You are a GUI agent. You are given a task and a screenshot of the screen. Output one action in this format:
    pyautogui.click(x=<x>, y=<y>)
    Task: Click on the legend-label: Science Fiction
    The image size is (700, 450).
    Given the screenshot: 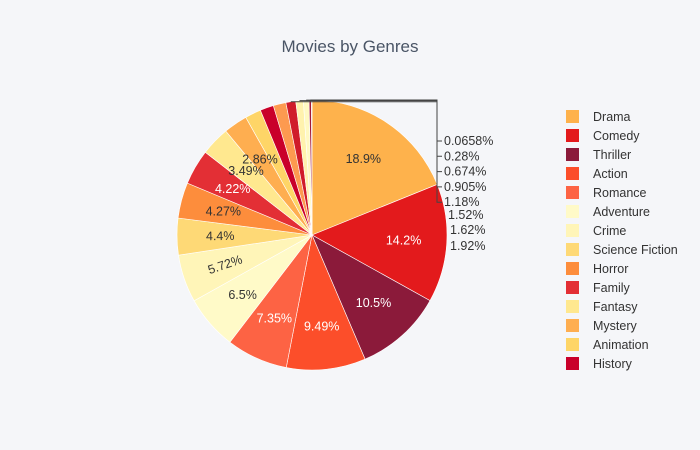 What is the action you would take?
    pyautogui.click(x=635, y=250)
    